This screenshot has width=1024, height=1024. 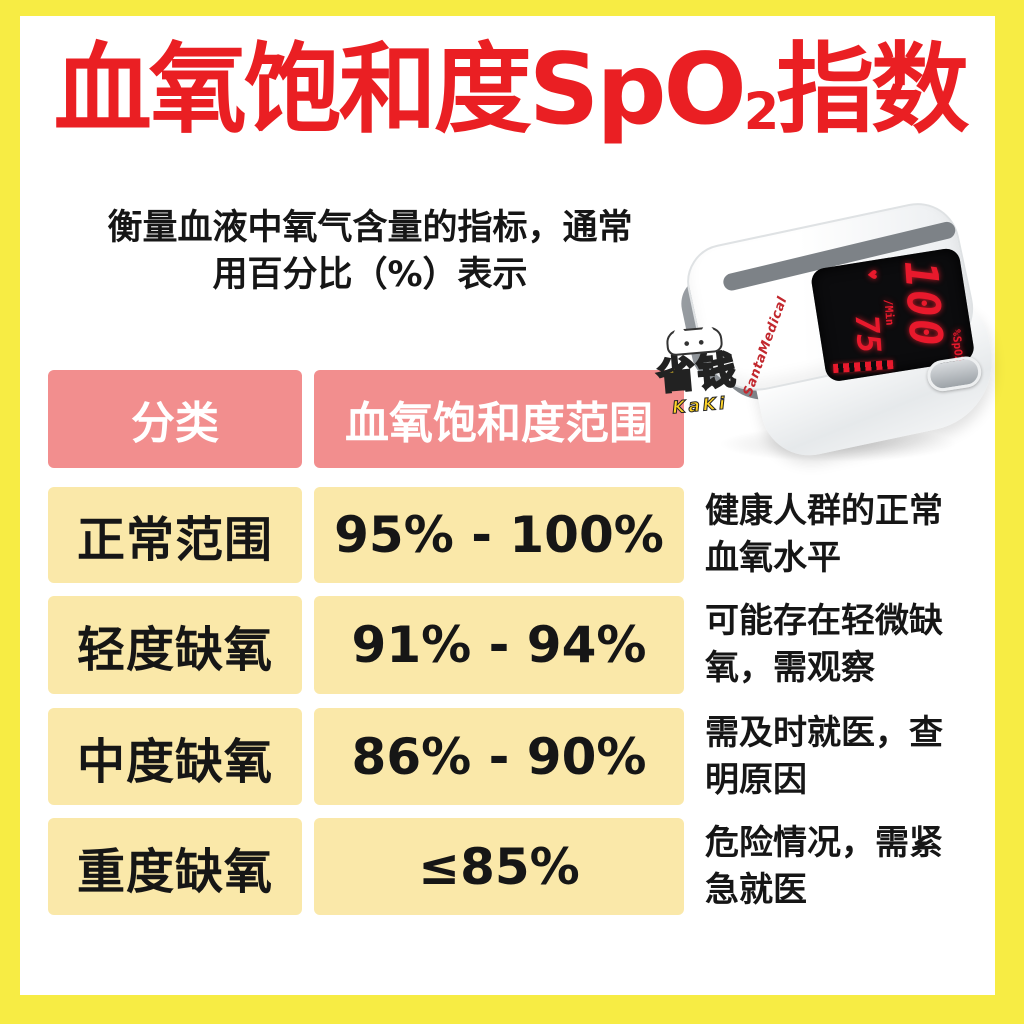 What do you see at coordinates (370, 275) in the screenshot?
I see `subtitle-line-2: 用百分比（%）表示` at bounding box center [370, 275].